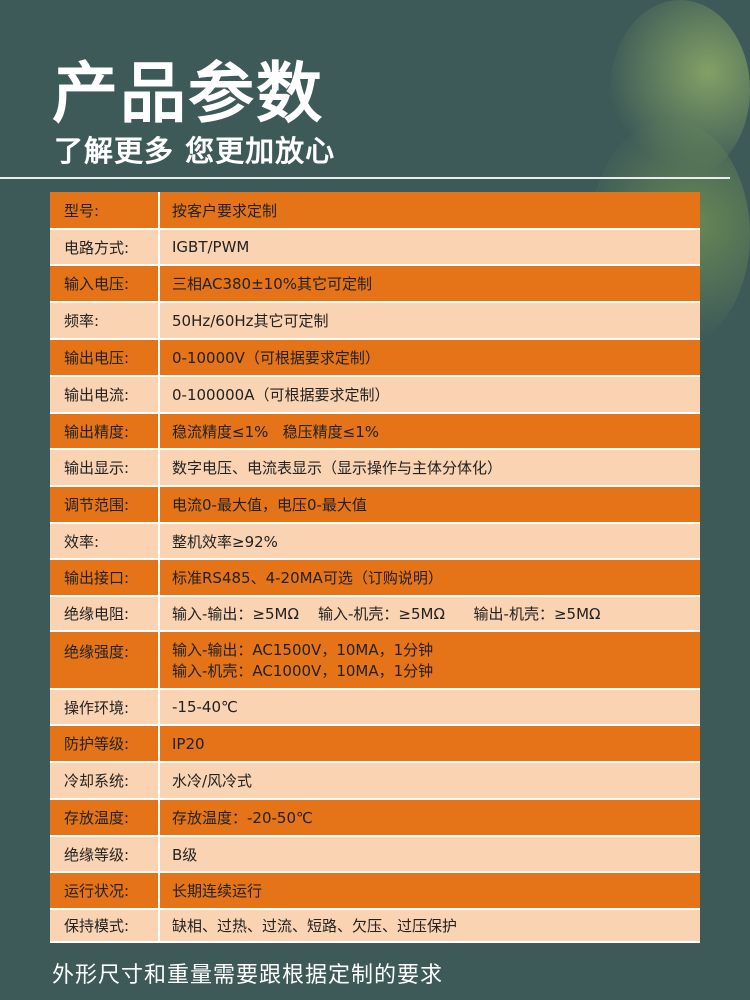  Describe the element at coordinates (105, 504) in the screenshot. I see `spec-label: 调节范围:` at that location.